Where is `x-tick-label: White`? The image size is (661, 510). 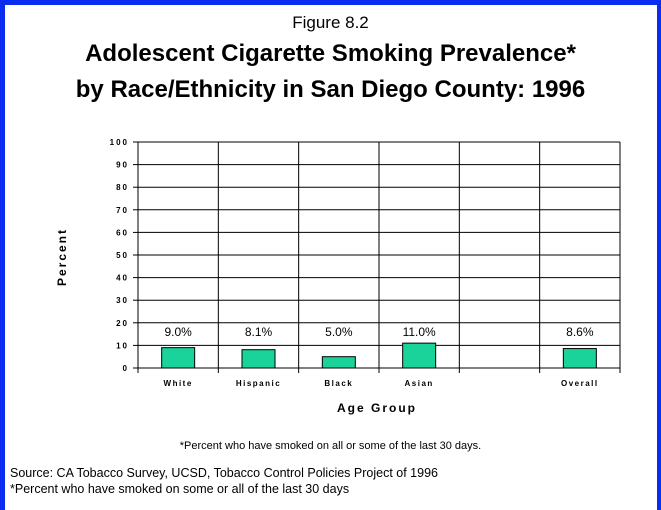 x-tick-label: White is located at coordinates (178, 383).